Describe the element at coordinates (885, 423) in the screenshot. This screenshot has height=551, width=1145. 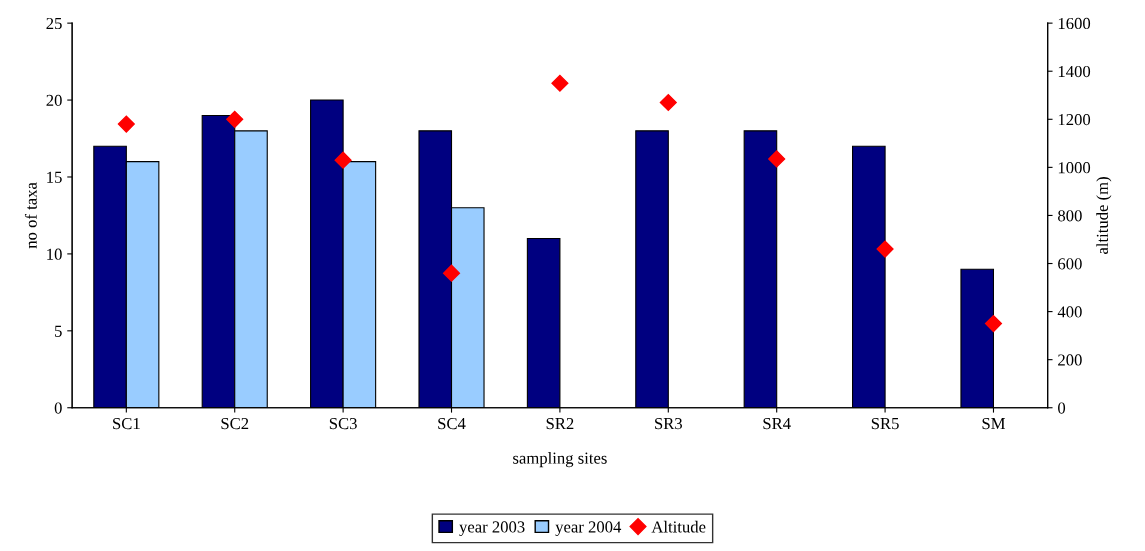
I see `x-tick-label: SR5` at that location.